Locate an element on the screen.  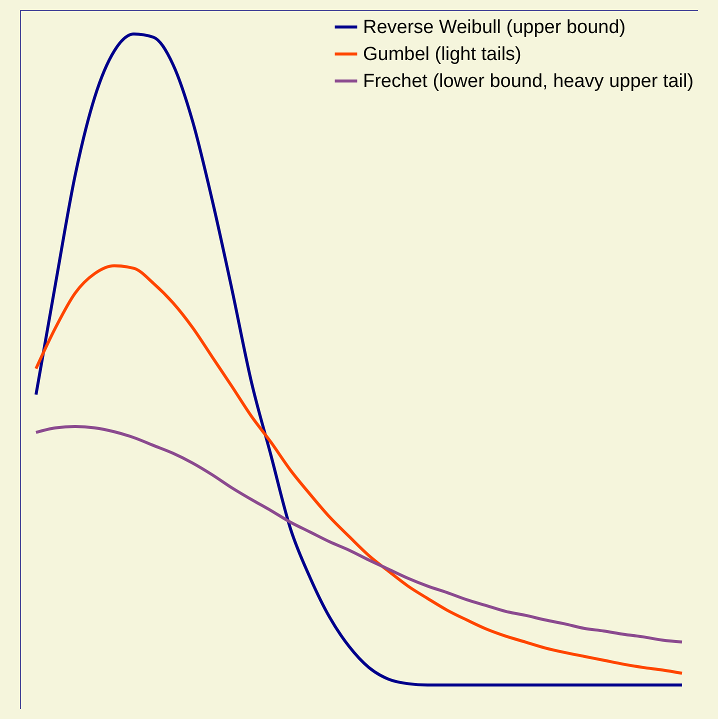
legend-label: Frechet (lower bound, heavy upper tail) is located at coordinates (528, 81).